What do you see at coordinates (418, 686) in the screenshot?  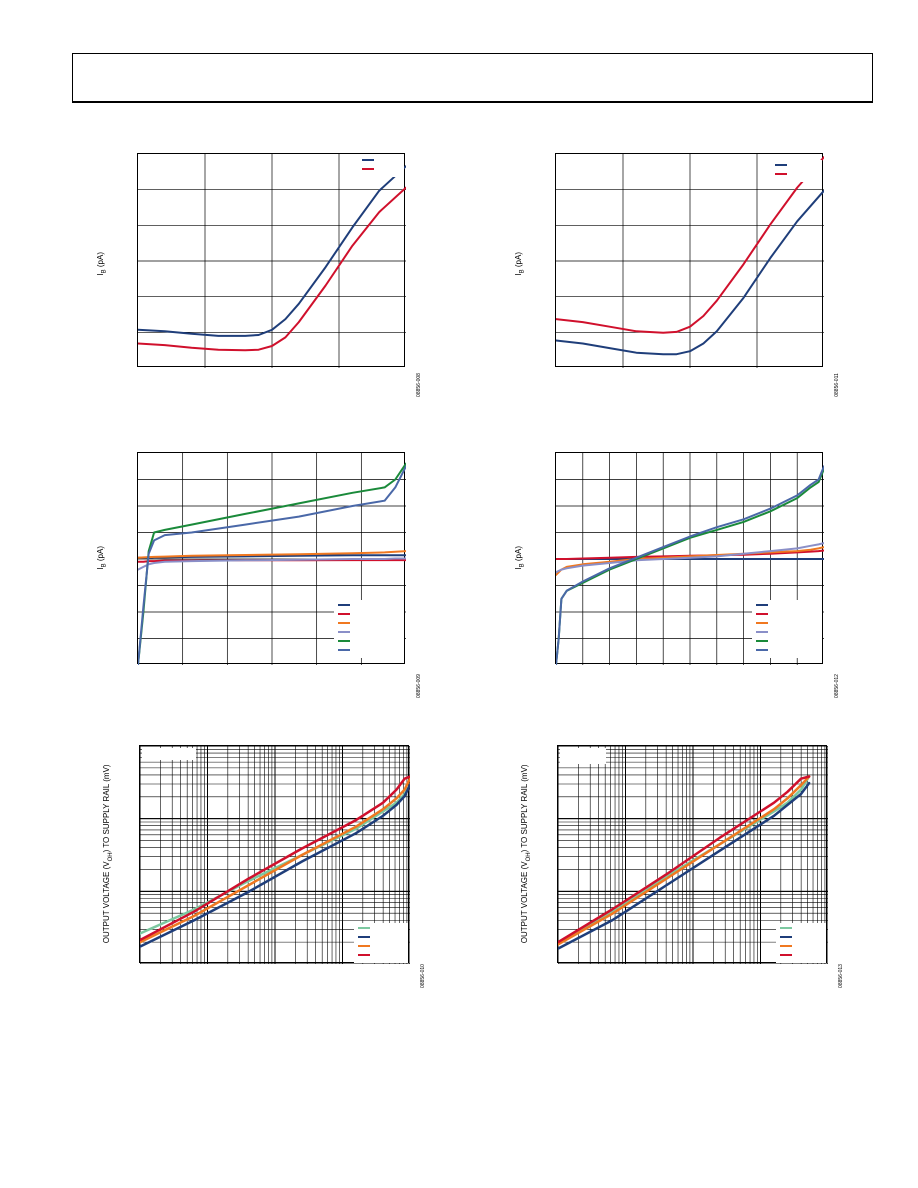 I see `chart-3-code: 08856-009` at bounding box center [418, 686].